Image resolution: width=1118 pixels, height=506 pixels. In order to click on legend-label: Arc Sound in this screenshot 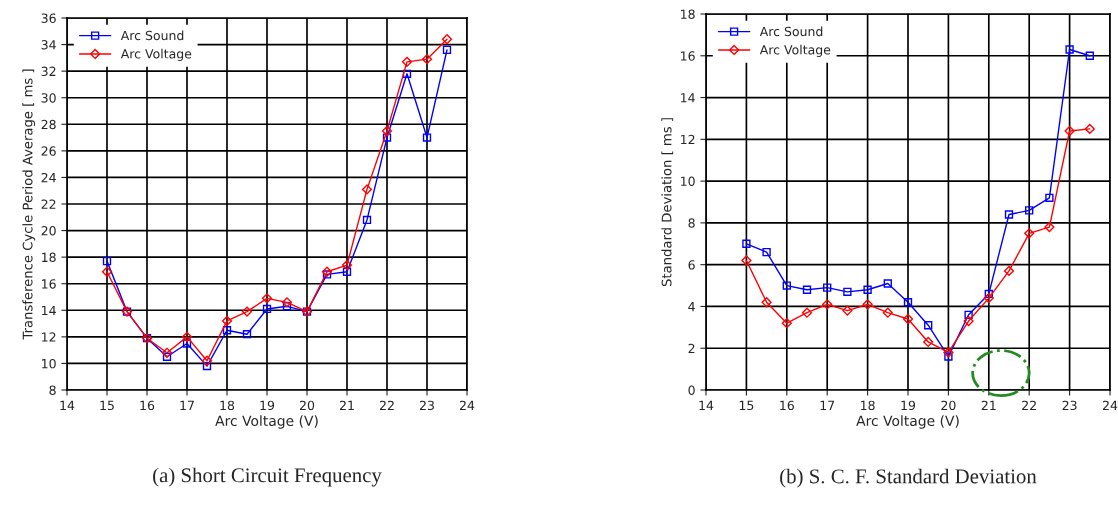, I will do `click(152, 35)`.